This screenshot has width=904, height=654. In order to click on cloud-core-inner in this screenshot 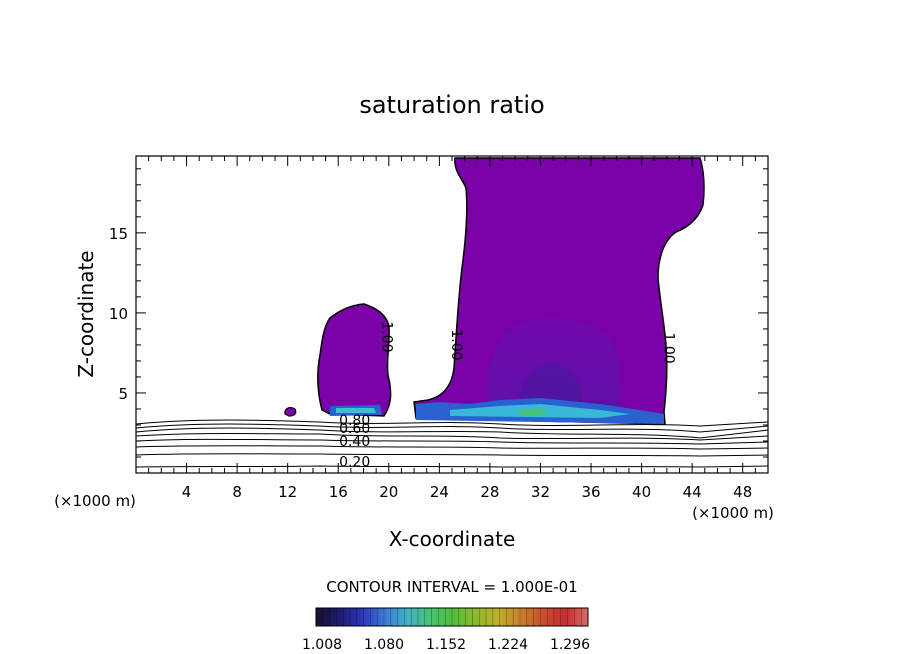, I will do `click(551, 386)`.